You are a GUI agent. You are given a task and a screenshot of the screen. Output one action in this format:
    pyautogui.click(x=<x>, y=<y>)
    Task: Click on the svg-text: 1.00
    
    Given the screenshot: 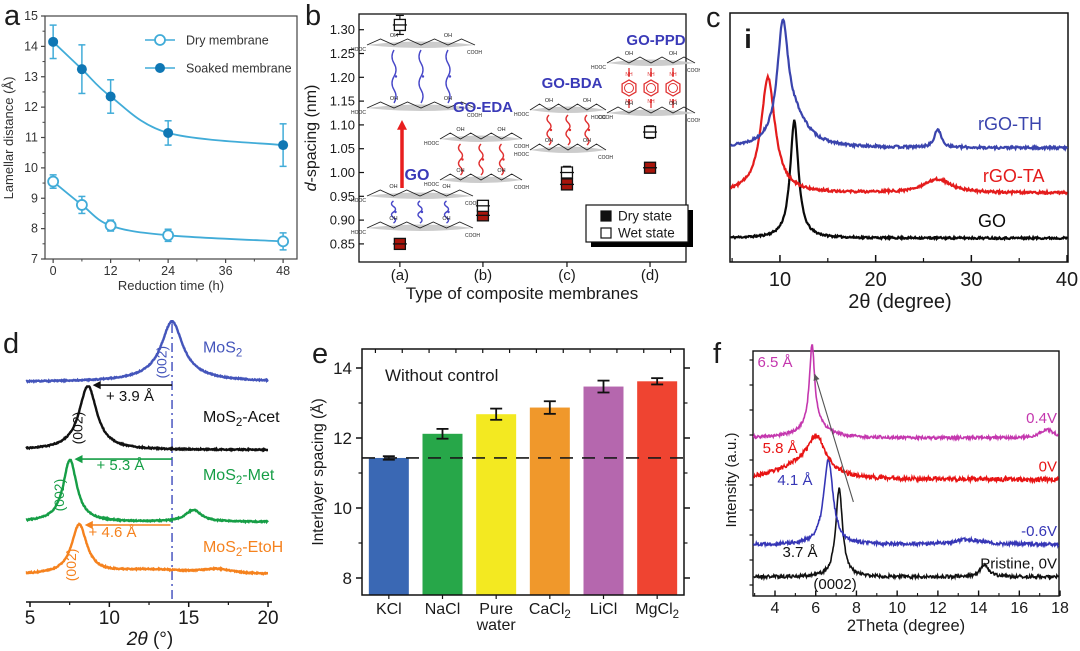 What is the action you would take?
    pyautogui.click(x=342, y=172)
    